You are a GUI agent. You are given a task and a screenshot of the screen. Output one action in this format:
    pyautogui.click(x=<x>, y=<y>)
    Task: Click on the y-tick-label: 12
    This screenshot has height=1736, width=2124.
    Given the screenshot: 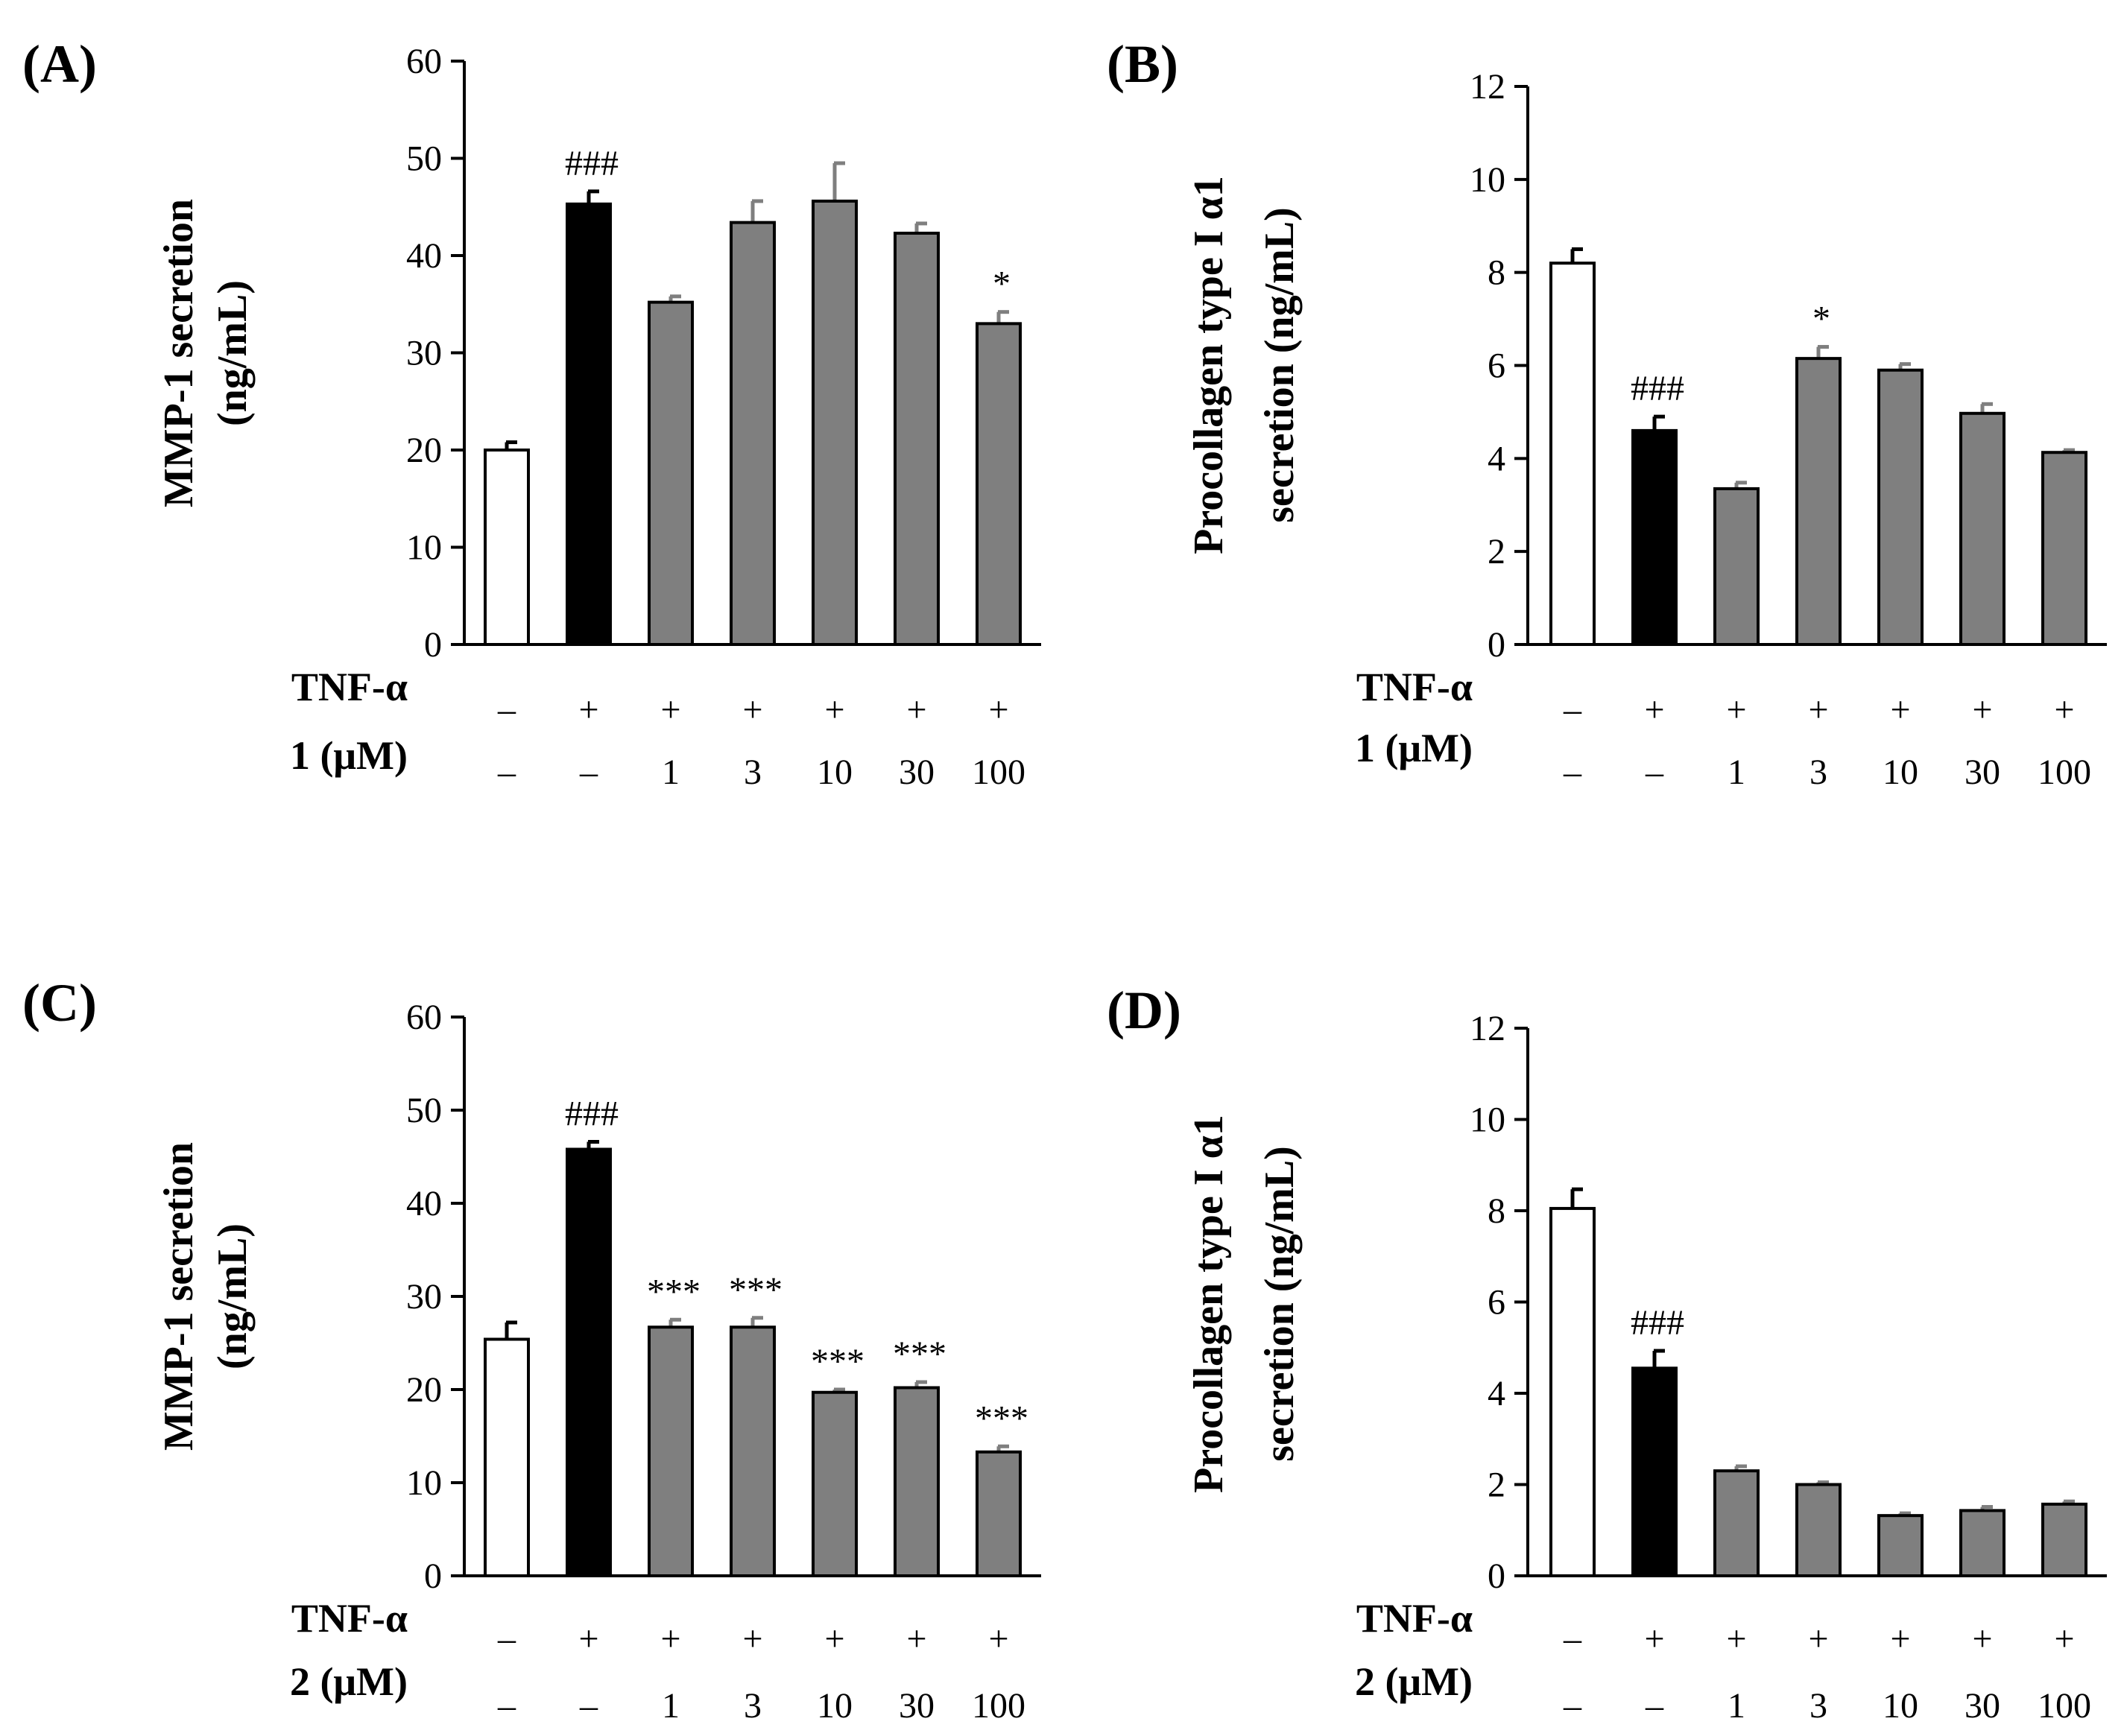 What is the action you would take?
    pyautogui.click(x=1487, y=87)
    